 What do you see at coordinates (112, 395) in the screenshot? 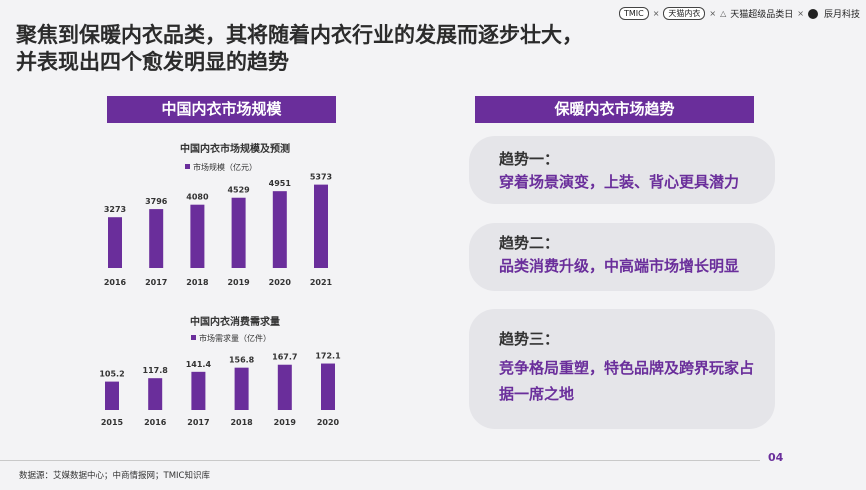
I see `bar-demand-2015` at bounding box center [112, 395].